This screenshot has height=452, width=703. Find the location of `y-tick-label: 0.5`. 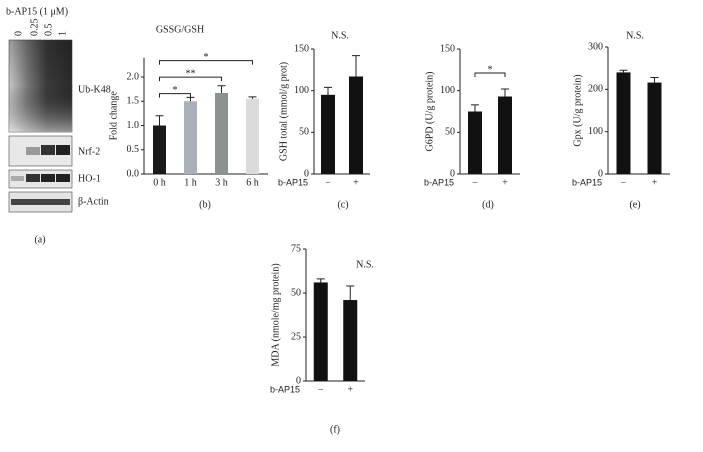

y-tick-label: 0.5 is located at coordinates (133, 149).